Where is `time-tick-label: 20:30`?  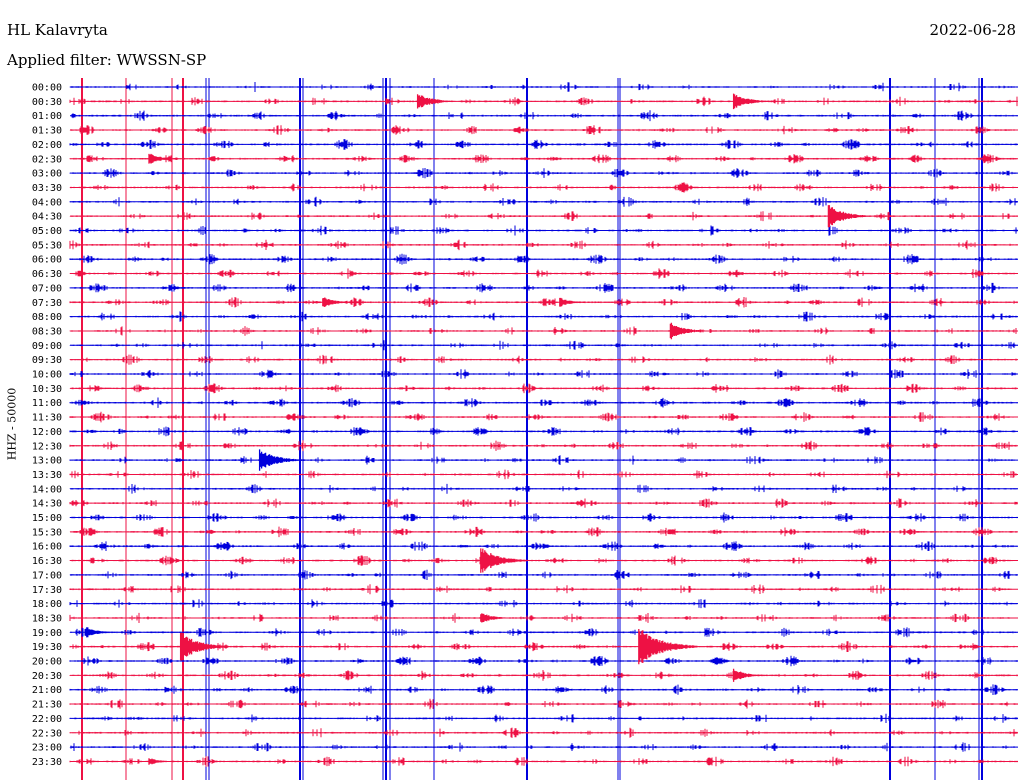 time-tick-label: 20:30 is located at coordinates (47, 676).